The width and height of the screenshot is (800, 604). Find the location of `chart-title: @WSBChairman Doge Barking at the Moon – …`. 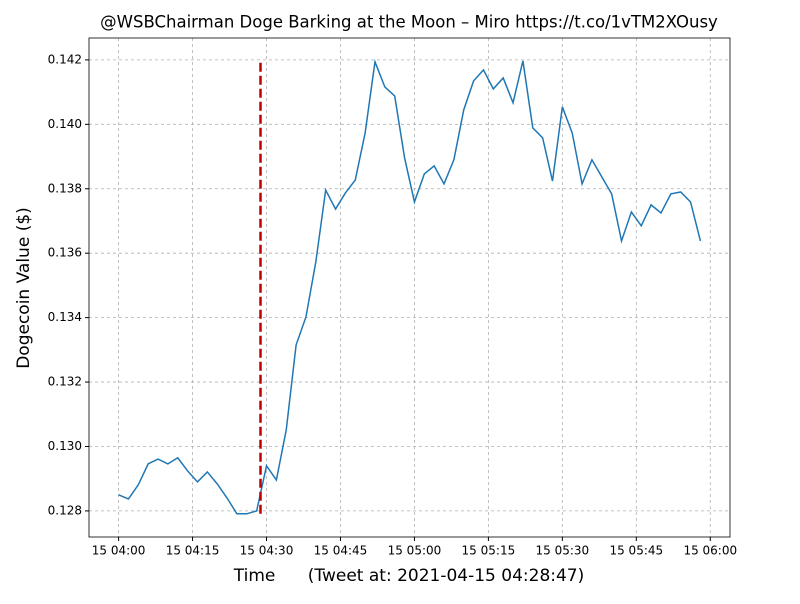

chart-title: @WSBChairman Doge Barking at the Moon – … is located at coordinates (409, 22).